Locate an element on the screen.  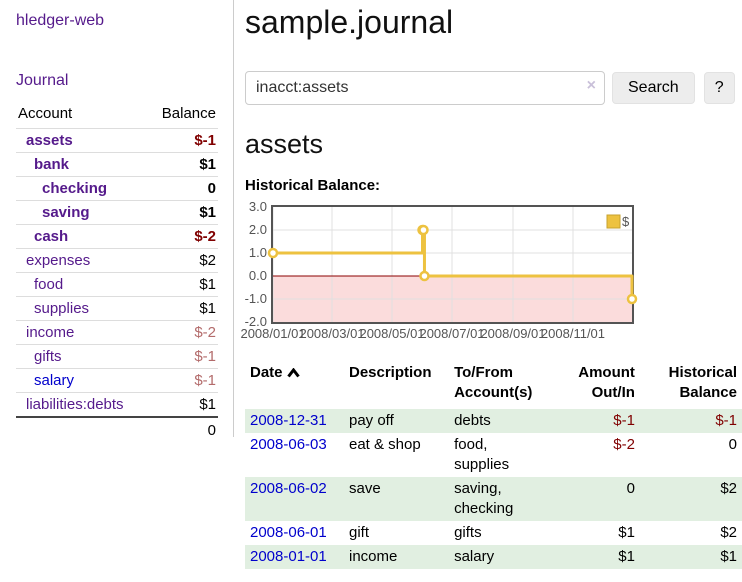
transaction-amount: $-1 is located at coordinates (624, 420).